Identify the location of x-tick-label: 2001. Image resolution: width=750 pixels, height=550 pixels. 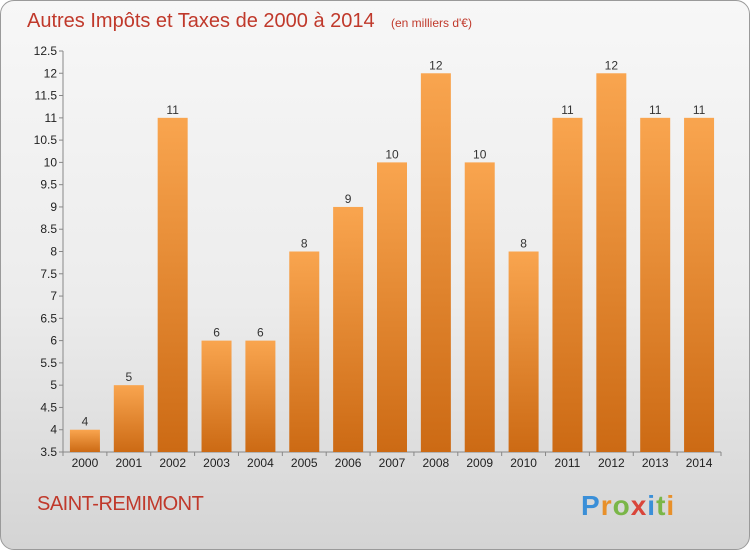
(128, 463).